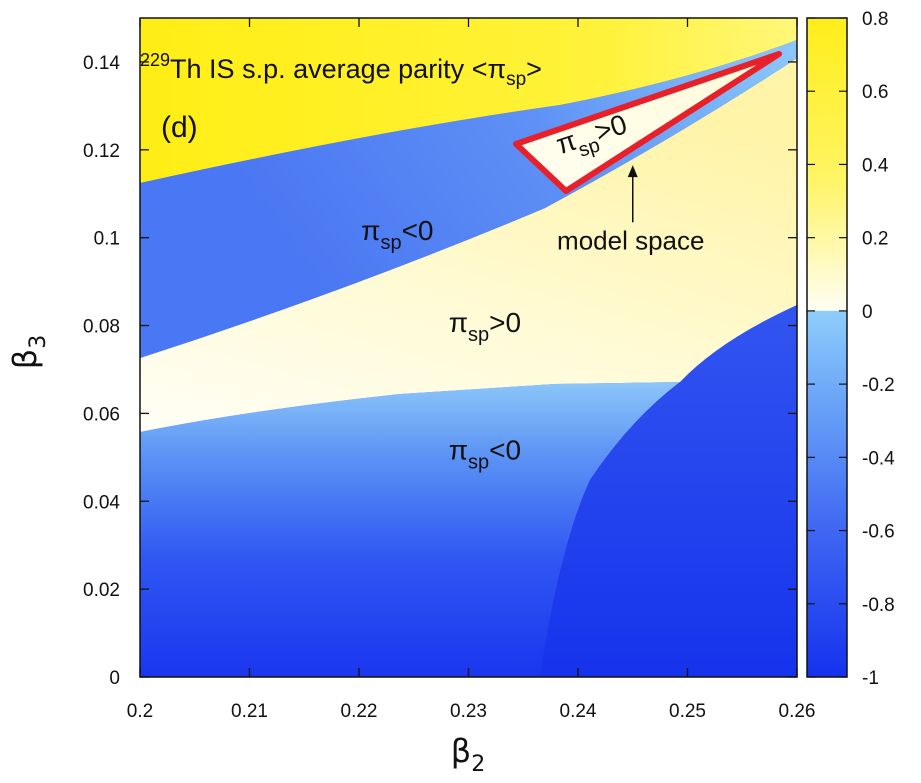 The width and height of the screenshot is (921, 783). I want to click on x-tick-label: 0.26, so click(797, 711).